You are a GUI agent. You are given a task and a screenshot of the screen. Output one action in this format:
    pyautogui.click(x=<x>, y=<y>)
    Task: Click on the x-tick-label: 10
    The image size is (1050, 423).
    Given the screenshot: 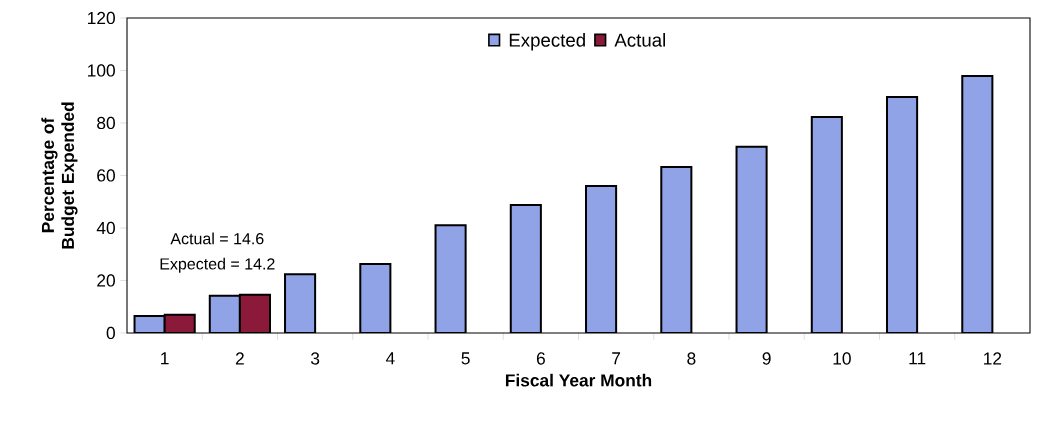 What is the action you would take?
    pyautogui.click(x=842, y=358)
    